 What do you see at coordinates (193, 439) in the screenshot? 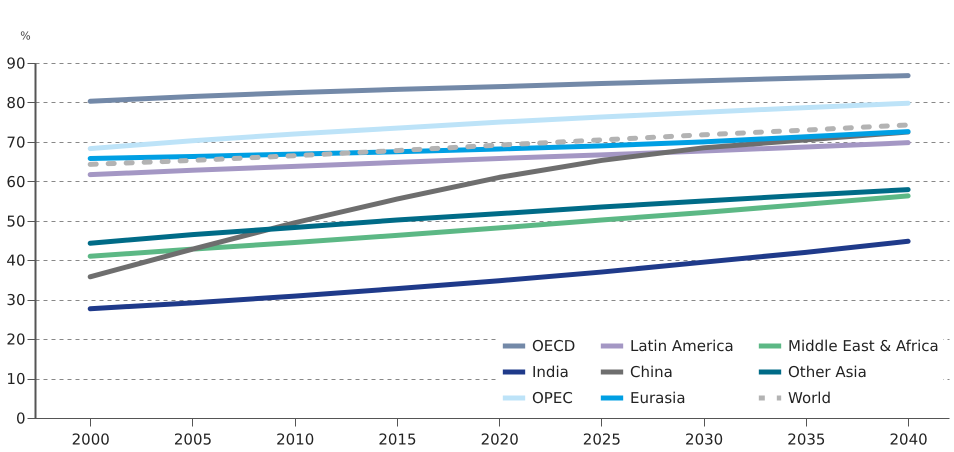
I see `x-tick-label: 2005` at bounding box center [193, 439].